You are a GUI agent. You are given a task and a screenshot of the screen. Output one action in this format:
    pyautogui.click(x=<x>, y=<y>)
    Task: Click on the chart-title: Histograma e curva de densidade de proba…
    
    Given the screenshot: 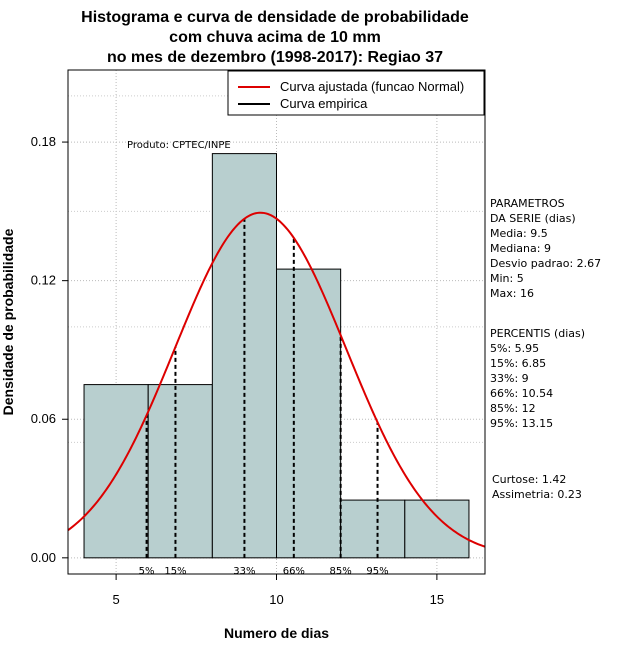 What is the action you would take?
    pyautogui.click(x=275, y=37)
    